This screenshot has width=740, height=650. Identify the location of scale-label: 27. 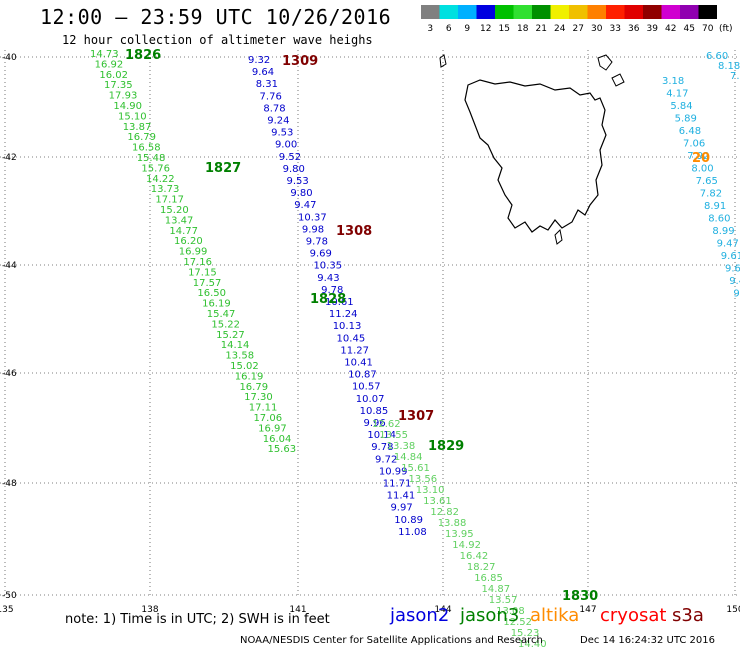
(578, 29).